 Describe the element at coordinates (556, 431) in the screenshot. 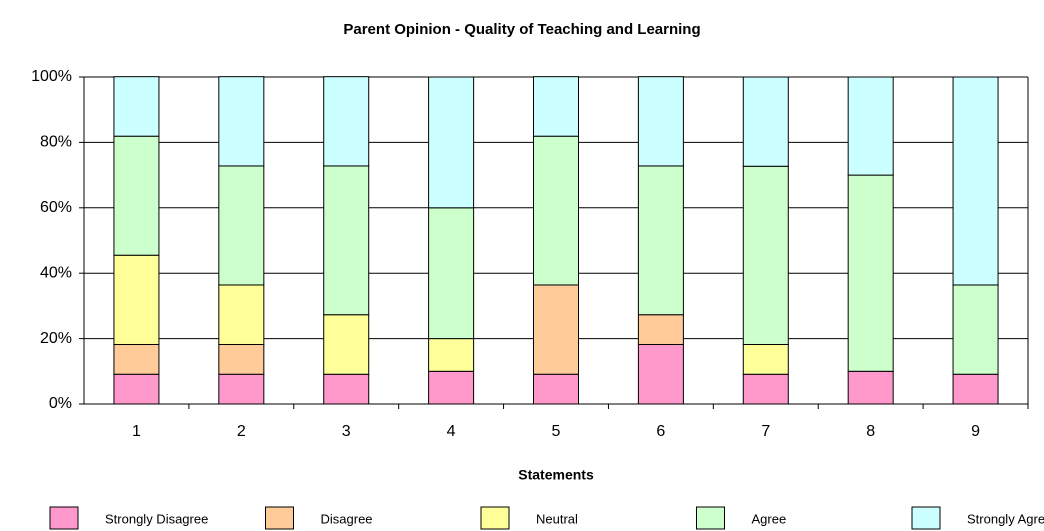

I see `x-tick-label: 5` at that location.